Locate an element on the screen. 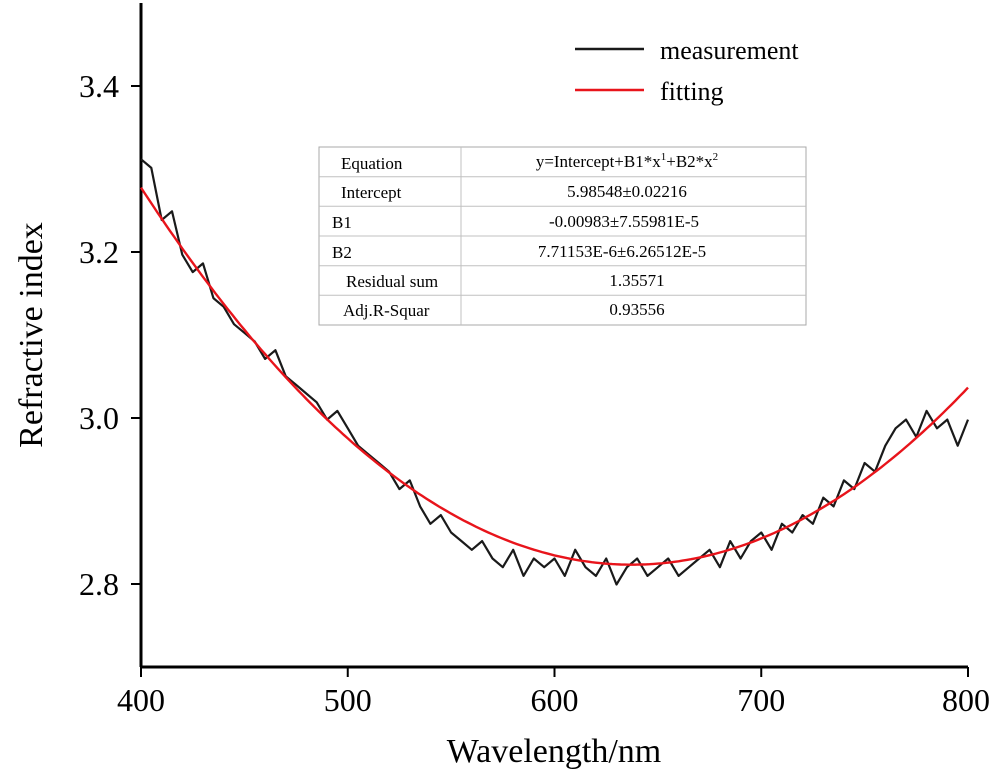 The width and height of the screenshot is (1000, 775). y-ticks: 2.8 3.0 3.2 3.4 is located at coordinates (110, 335).